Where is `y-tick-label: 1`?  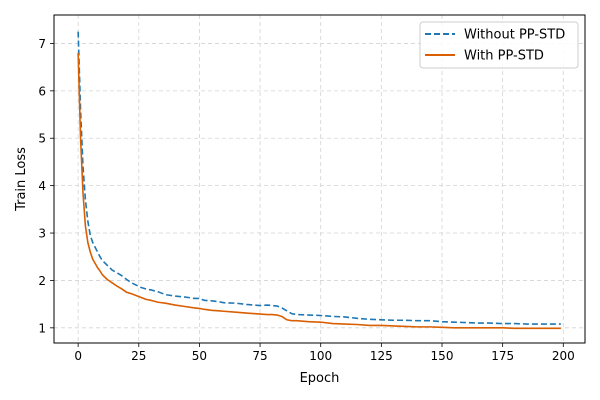
y-tick-label: 1 is located at coordinates (42, 328).